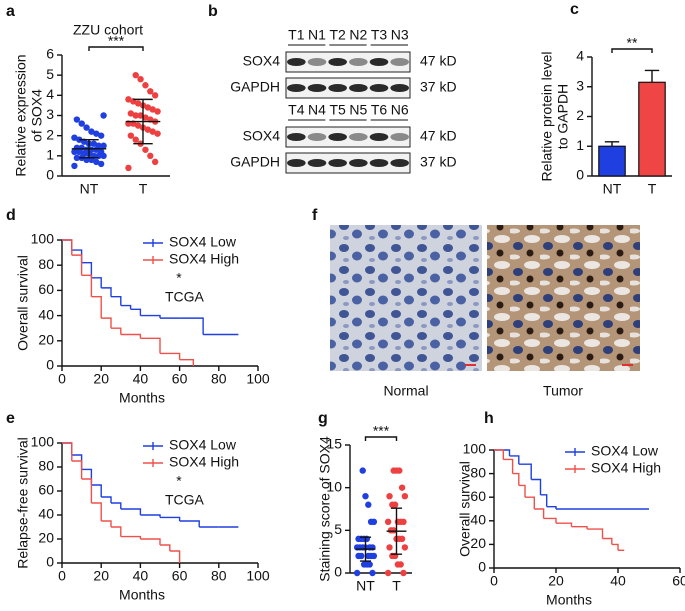  I want to click on error-bar, so click(612, 144).